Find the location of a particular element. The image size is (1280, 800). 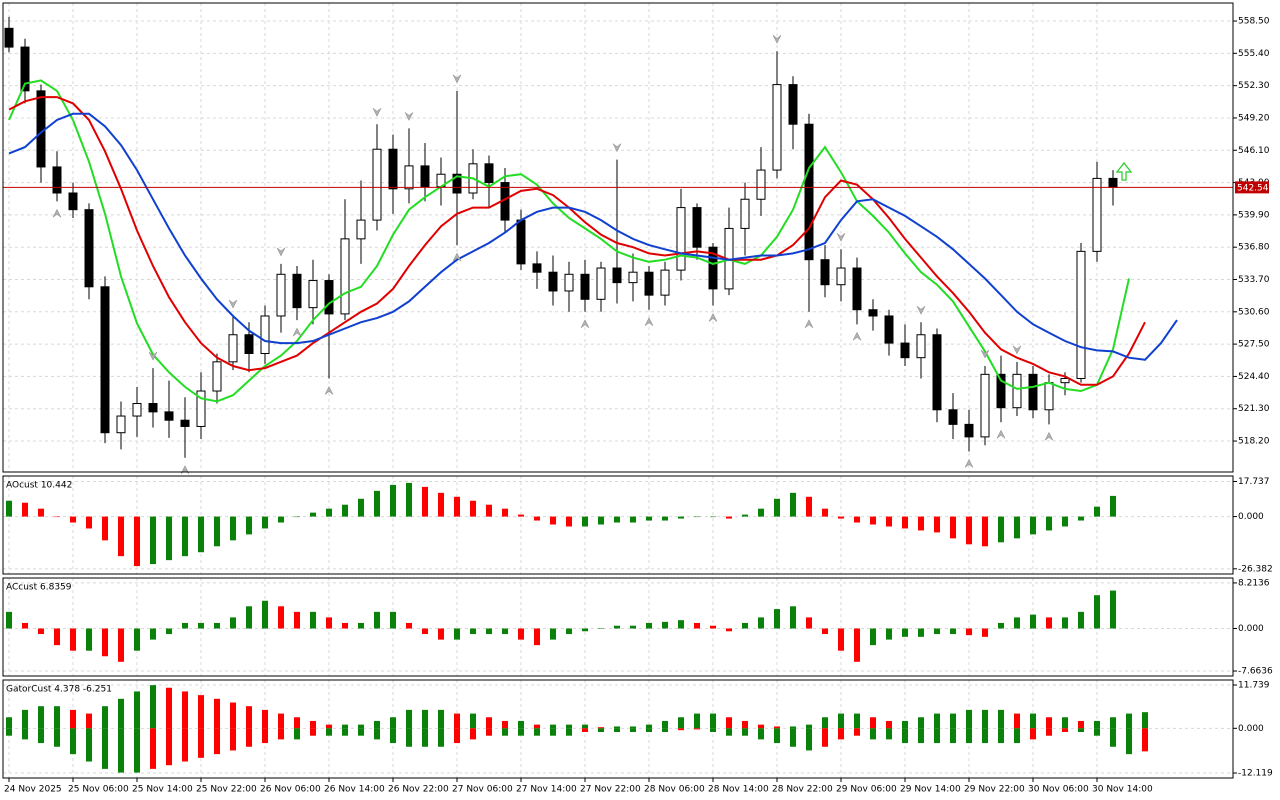

current-price-label: 542.54 is located at coordinates (1253, 188).